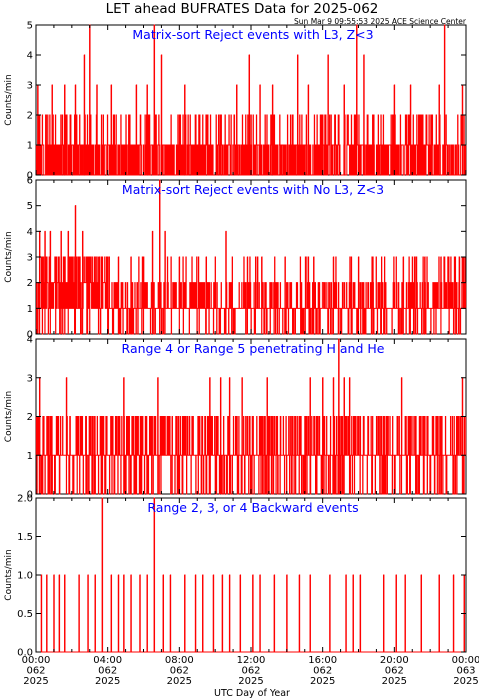 The image size is (479, 700). Describe the element at coordinates (252, 507) in the screenshot. I see `panel-title: Range 2, 3, or 4 Backward events` at that location.